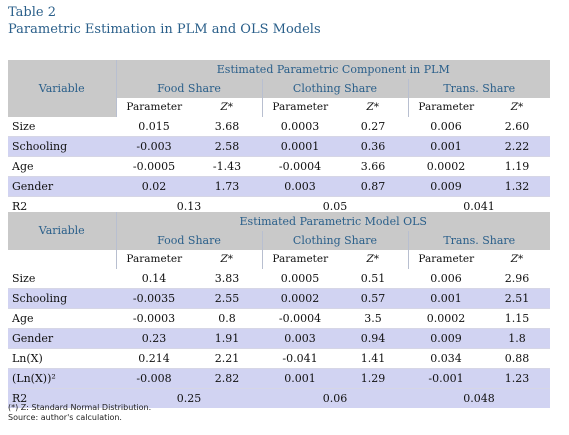 The image size is (569, 435). What do you see at coordinates (300, 338) in the screenshot?
I see `cell: 0.003` at bounding box center [300, 338].